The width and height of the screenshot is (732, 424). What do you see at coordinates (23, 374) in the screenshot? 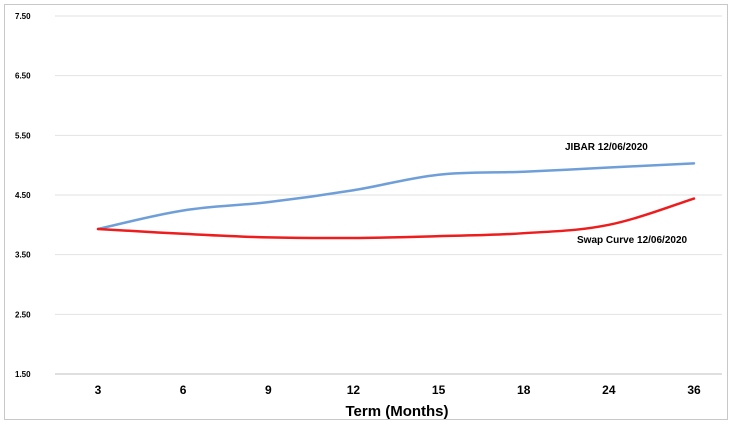
I see `y-tick-label: 1.50` at bounding box center [23, 374].